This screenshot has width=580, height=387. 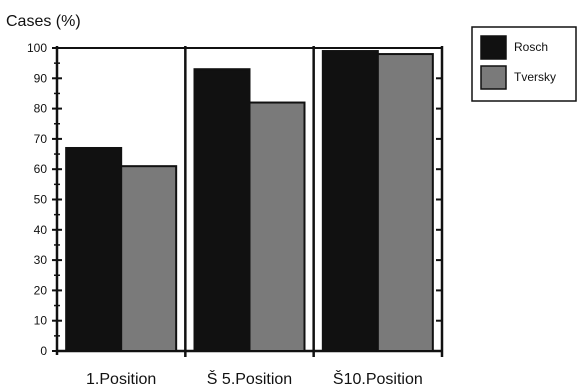 I want to click on legend-label-tversky: Tversky, so click(x=535, y=77).